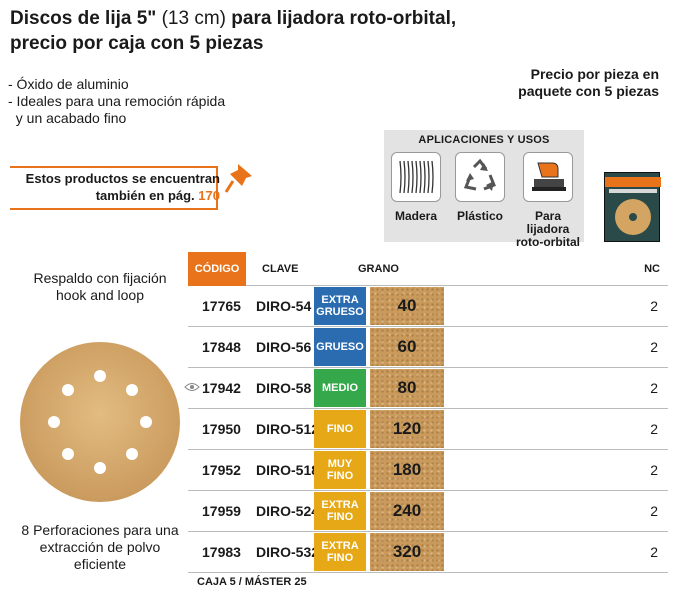 This screenshot has height=602, width=673. I want to click on applications-panel: APLICACIONES Y USOS Madera Plástico, so click(484, 189).